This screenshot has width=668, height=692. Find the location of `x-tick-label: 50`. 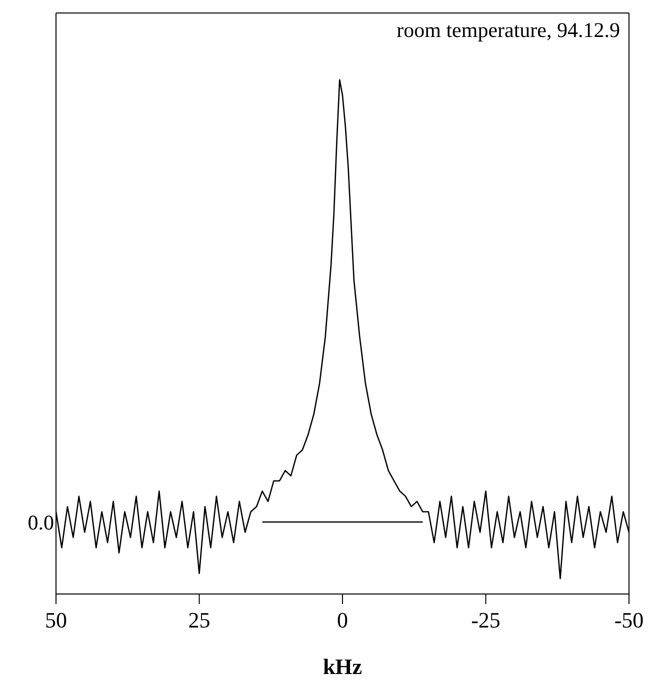

x-tick-label: 50 is located at coordinates (56, 620).